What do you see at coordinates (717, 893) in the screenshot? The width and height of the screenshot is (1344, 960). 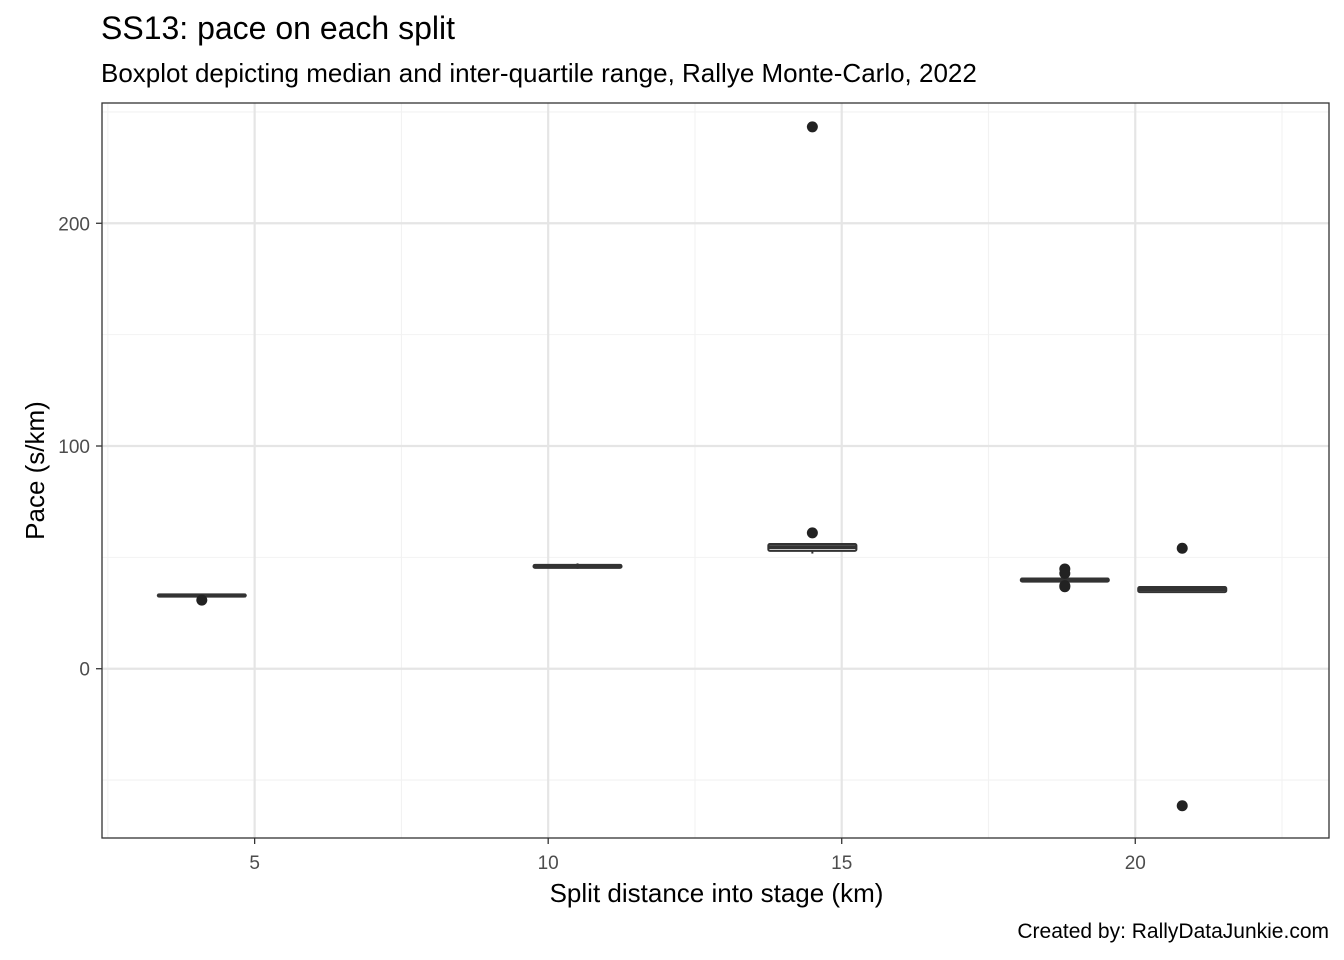 I see `x-axis-title: Split distance into stage (km)` at bounding box center [717, 893].